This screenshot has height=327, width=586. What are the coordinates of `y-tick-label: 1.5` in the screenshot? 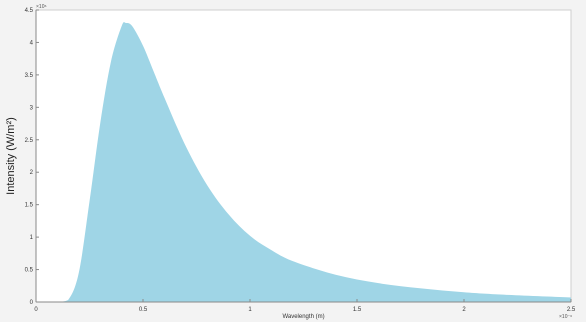 It's located at (29, 206).